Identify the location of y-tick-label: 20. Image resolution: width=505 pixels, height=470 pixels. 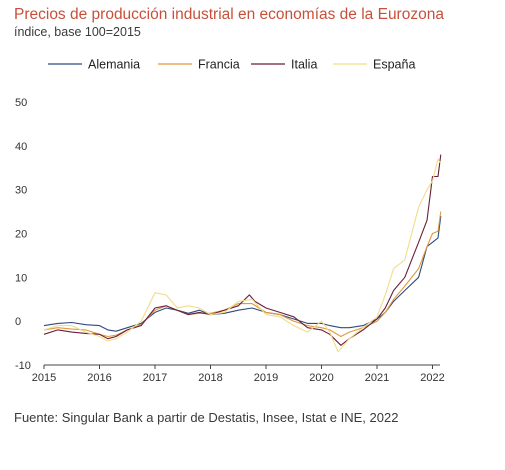
(21, 235).